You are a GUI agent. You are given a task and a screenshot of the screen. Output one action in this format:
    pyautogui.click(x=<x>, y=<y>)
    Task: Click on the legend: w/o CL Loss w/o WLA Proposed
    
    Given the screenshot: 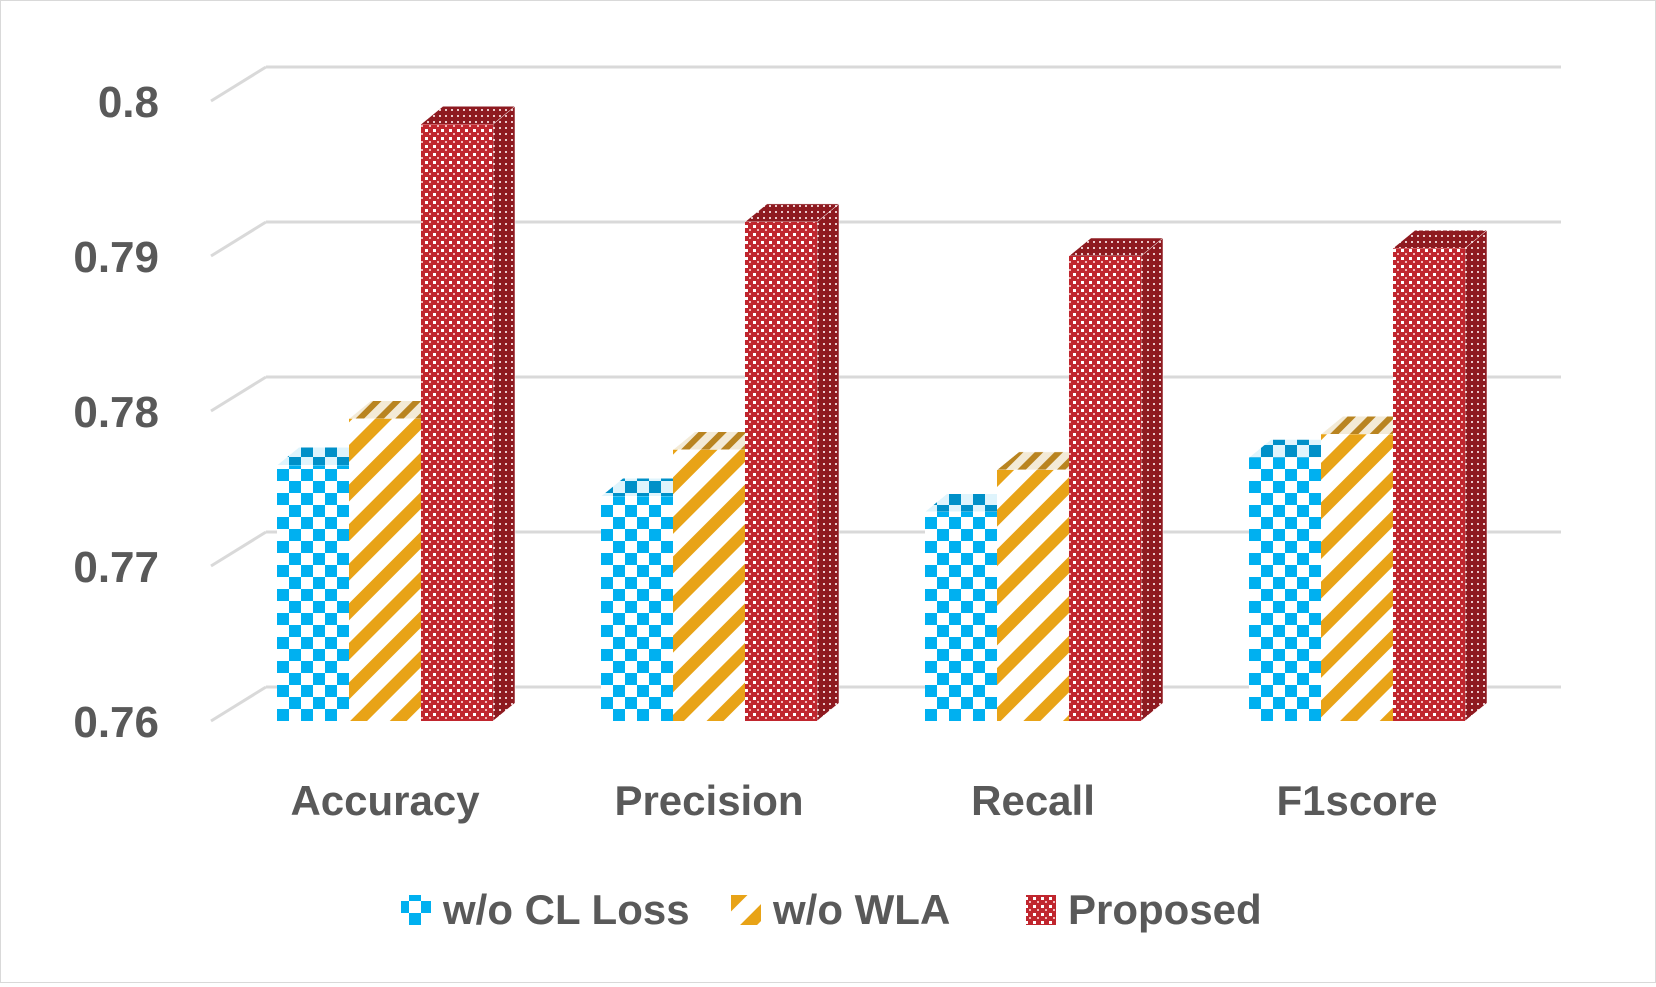 What is the action you would take?
    pyautogui.click(x=831, y=909)
    